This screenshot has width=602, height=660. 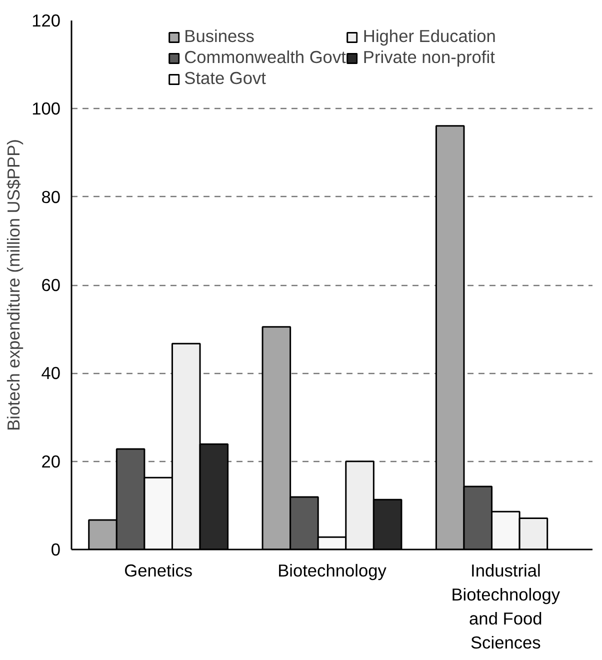 I want to click on y-tick-label: 120, so click(x=46, y=20).